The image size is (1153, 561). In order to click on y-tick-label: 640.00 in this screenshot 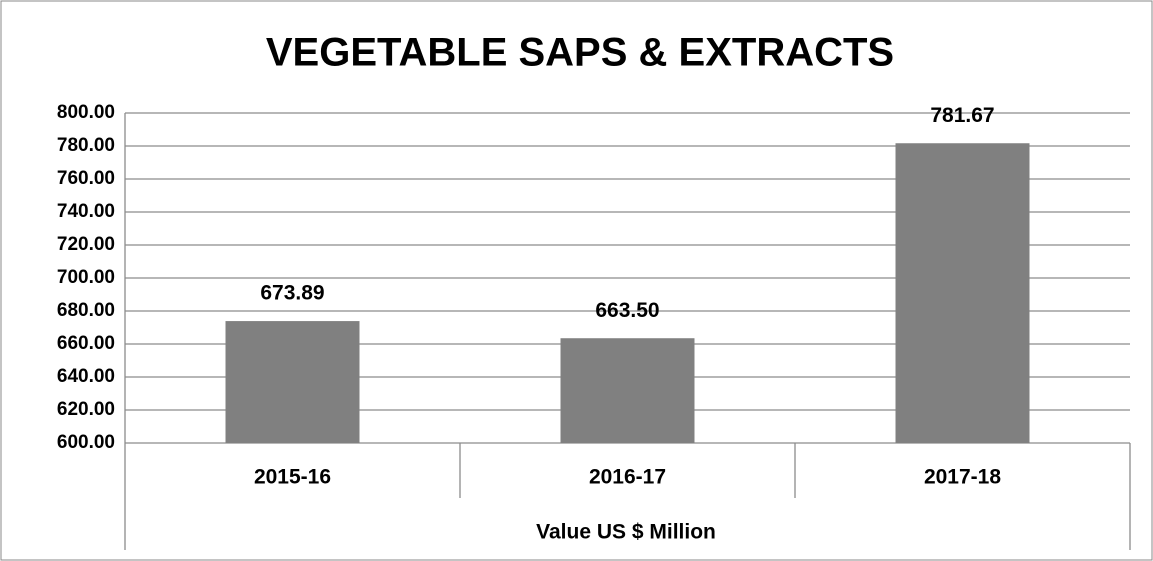, I will do `click(86, 376)`.